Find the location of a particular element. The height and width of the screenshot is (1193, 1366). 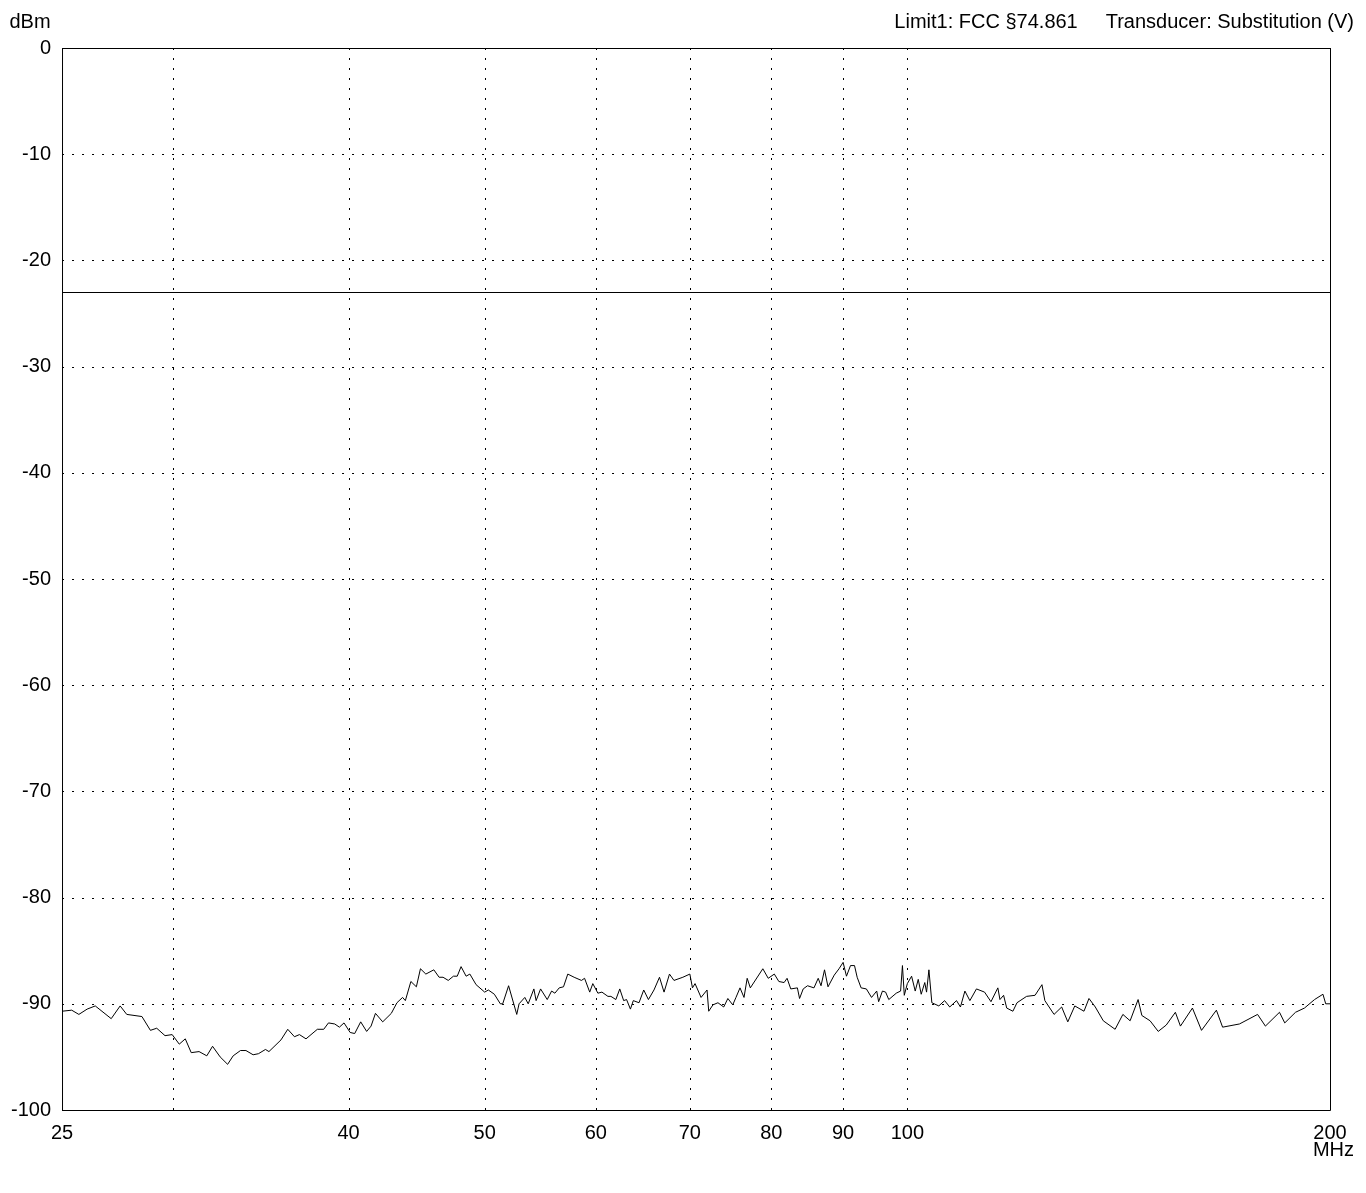

y-tick-label: -20 is located at coordinates (37, 258).